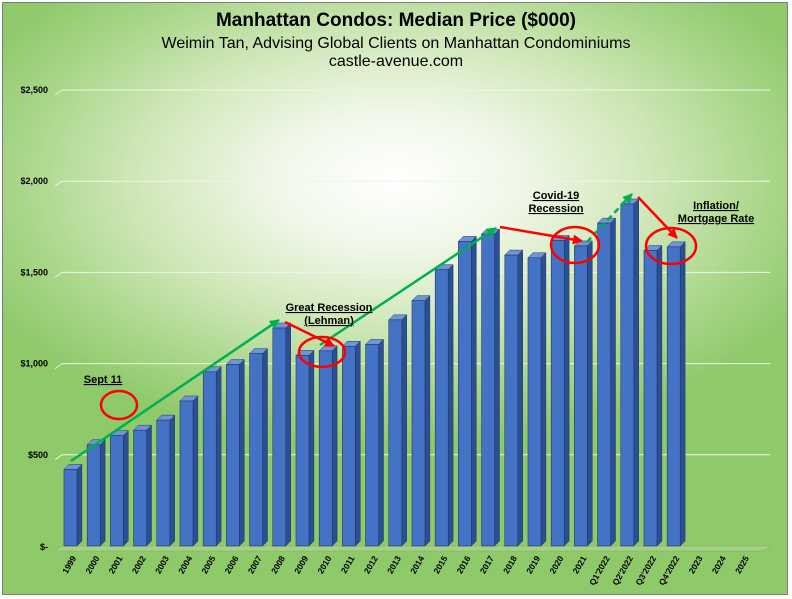 The height and width of the screenshot is (599, 792). I want to click on x-tick-label: 2011, so click(348, 564).